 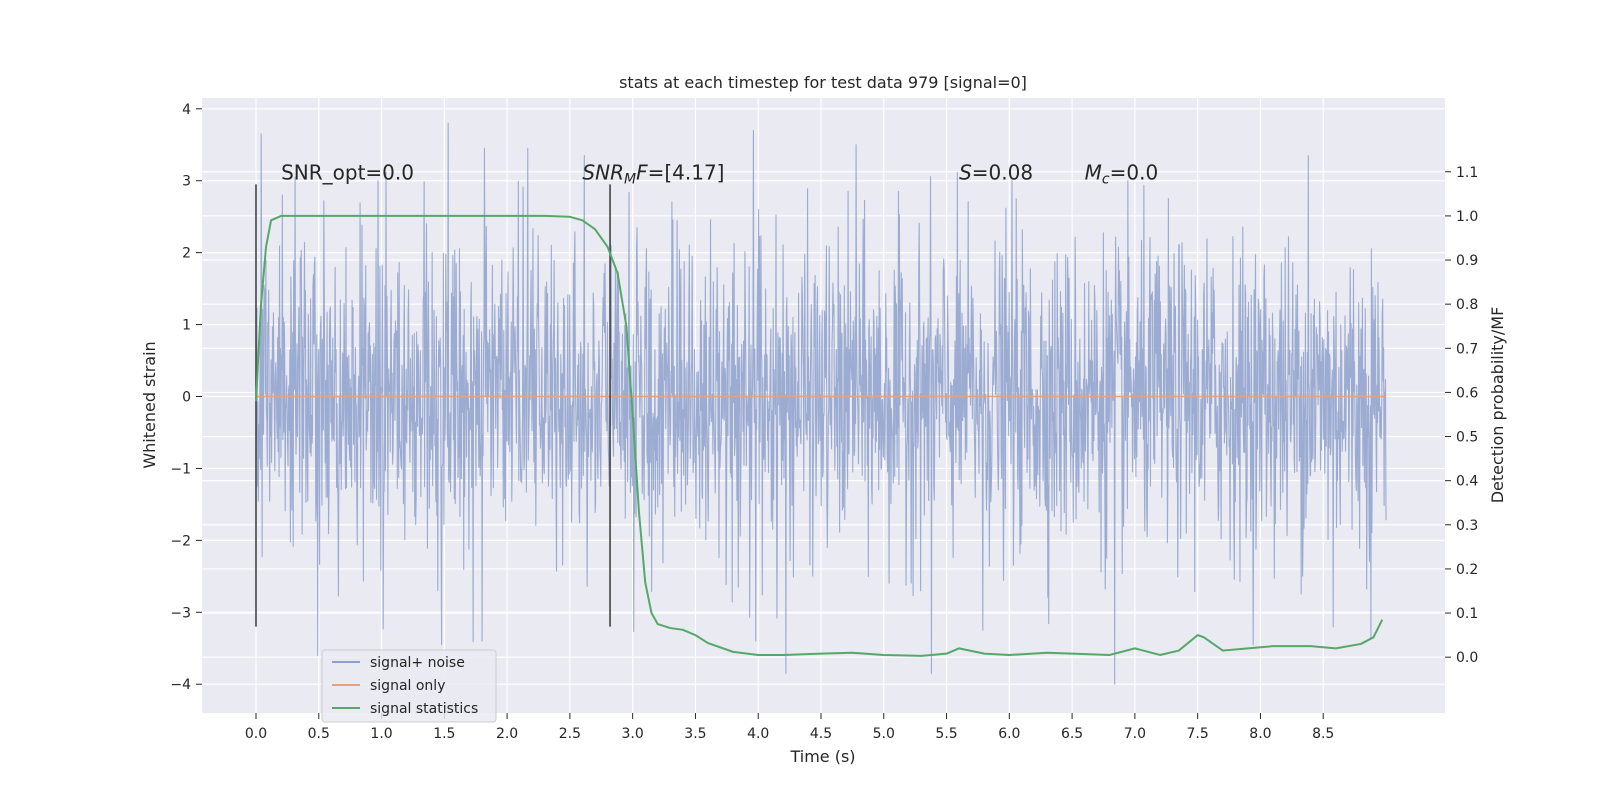 I want to click on x-tick-label-6: 3.0, so click(x=633, y=734).